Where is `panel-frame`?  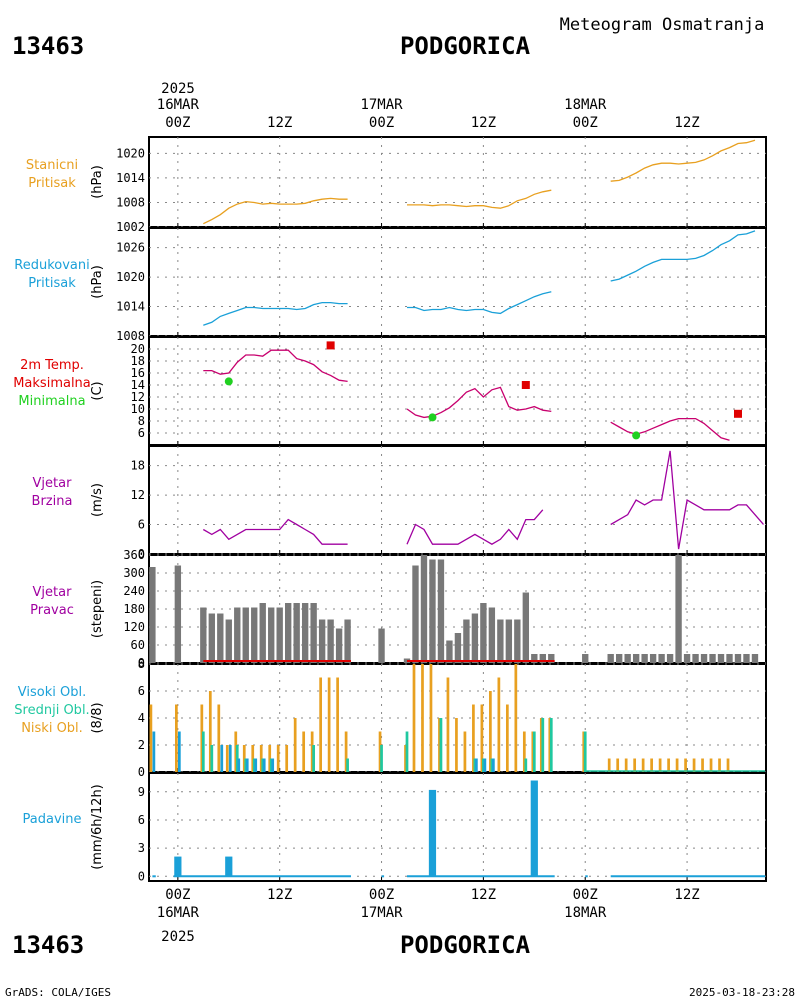 panel-frame is located at coordinates (457, 827).